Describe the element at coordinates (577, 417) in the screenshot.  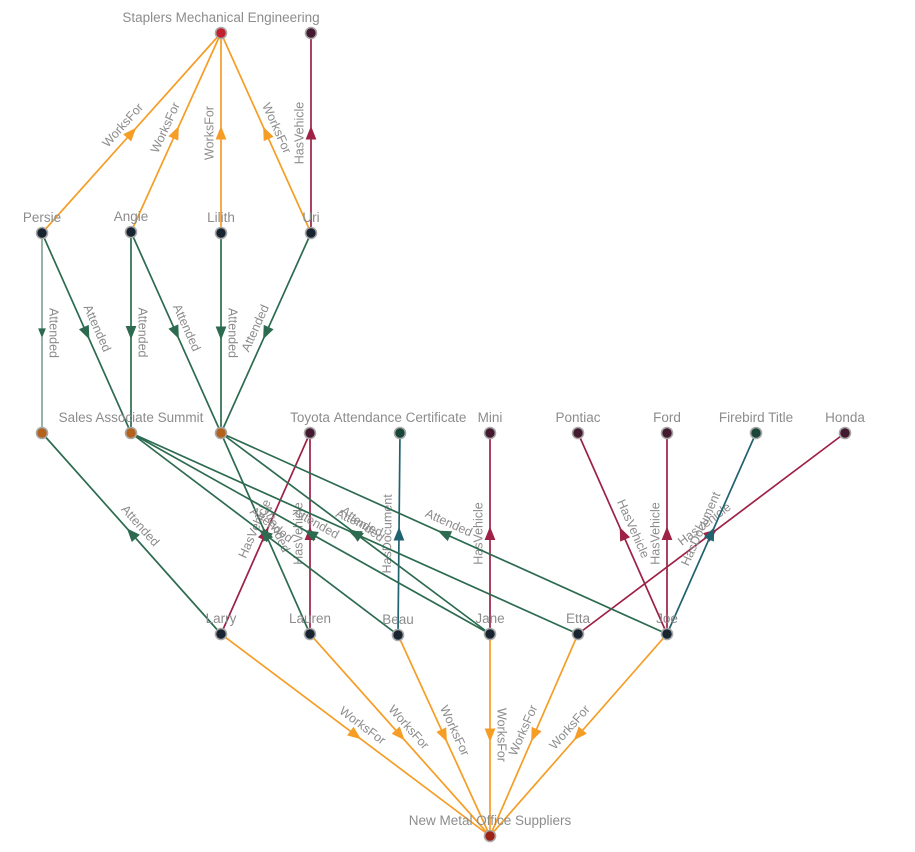
I see `node-label: Pontiac` at that location.